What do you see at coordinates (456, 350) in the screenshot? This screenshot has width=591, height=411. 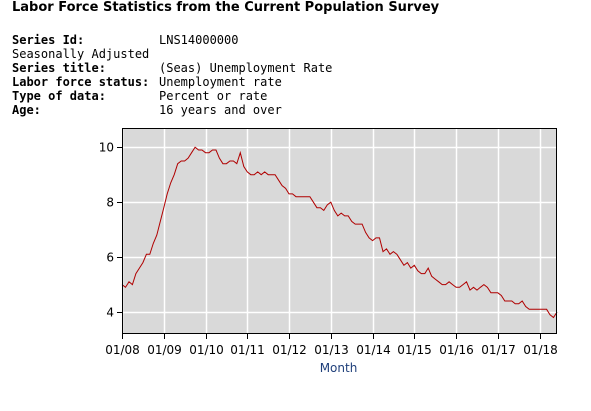 I see `x-tick-label: 01/16` at bounding box center [456, 350].